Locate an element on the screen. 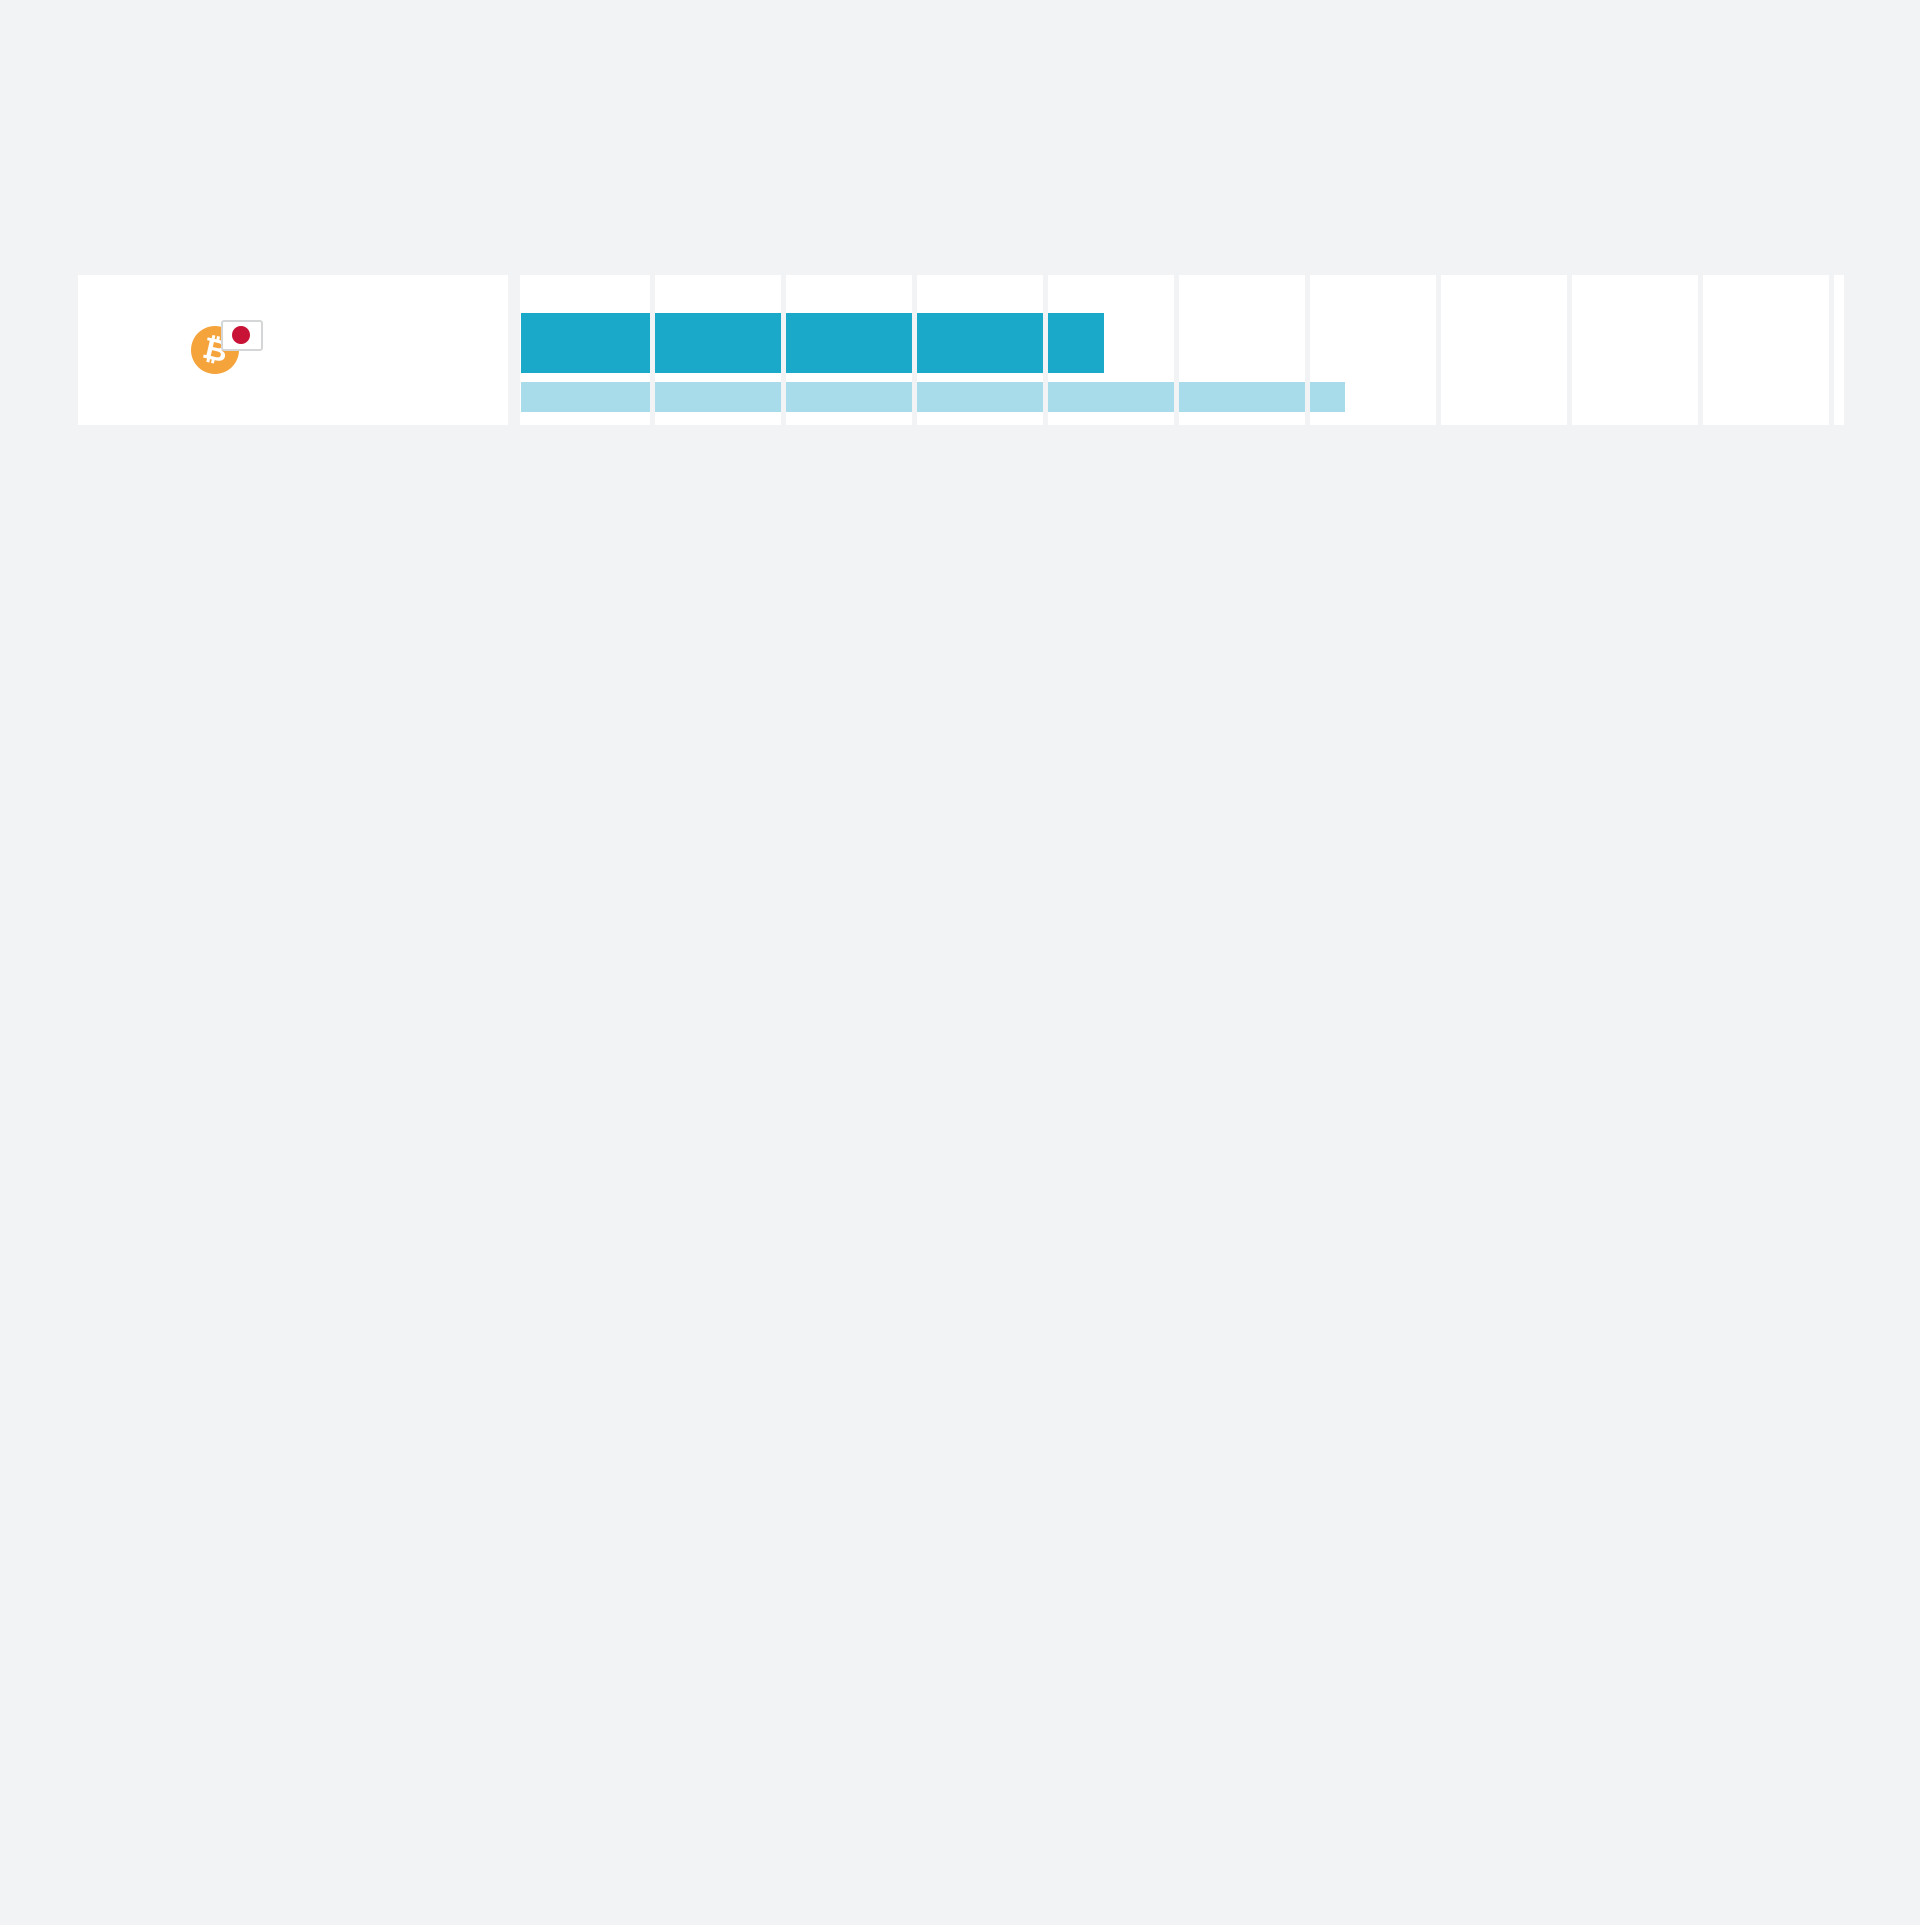 The width and height of the screenshot is (1920, 1925). legend is located at coordinates (1656, 134).